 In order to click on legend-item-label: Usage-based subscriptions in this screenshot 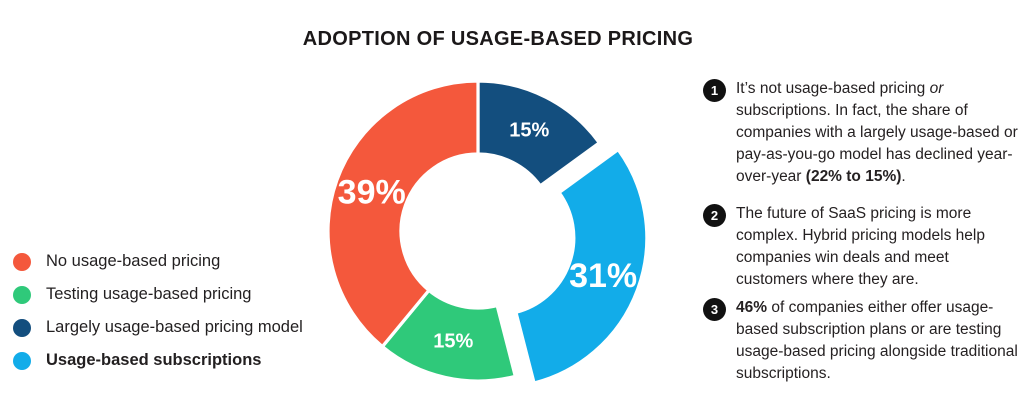, I will do `click(154, 360)`.